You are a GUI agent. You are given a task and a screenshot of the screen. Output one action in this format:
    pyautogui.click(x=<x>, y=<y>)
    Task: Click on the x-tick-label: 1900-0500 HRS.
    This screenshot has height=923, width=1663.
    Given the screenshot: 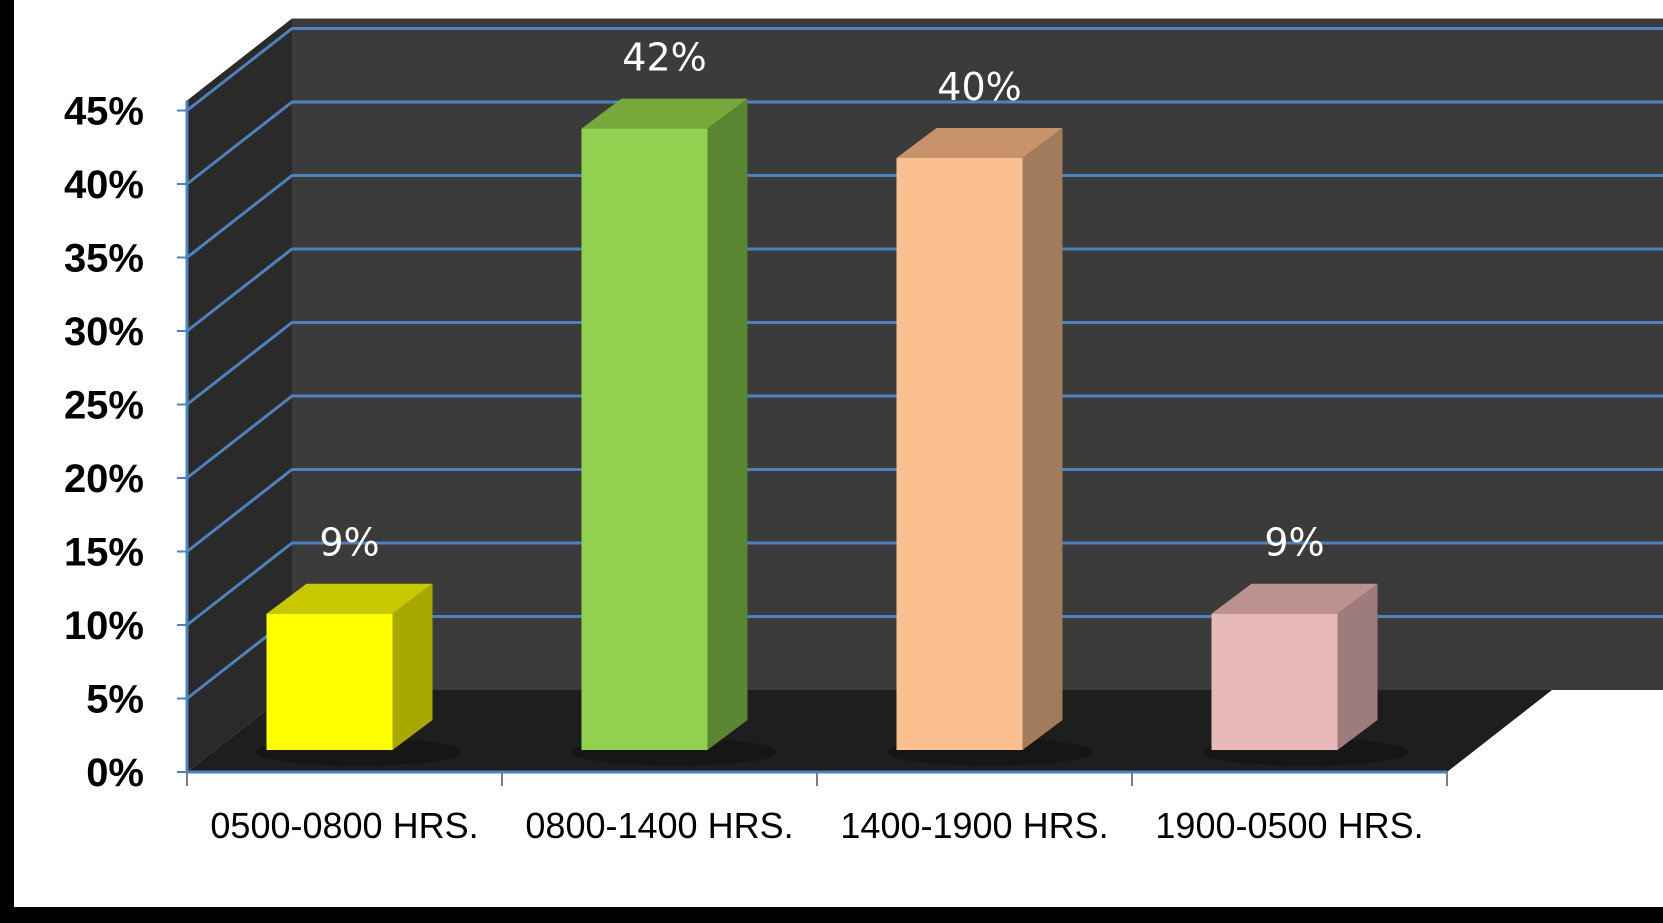 What is the action you would take?
    pyautogui.click(x=1289, y=825)
    